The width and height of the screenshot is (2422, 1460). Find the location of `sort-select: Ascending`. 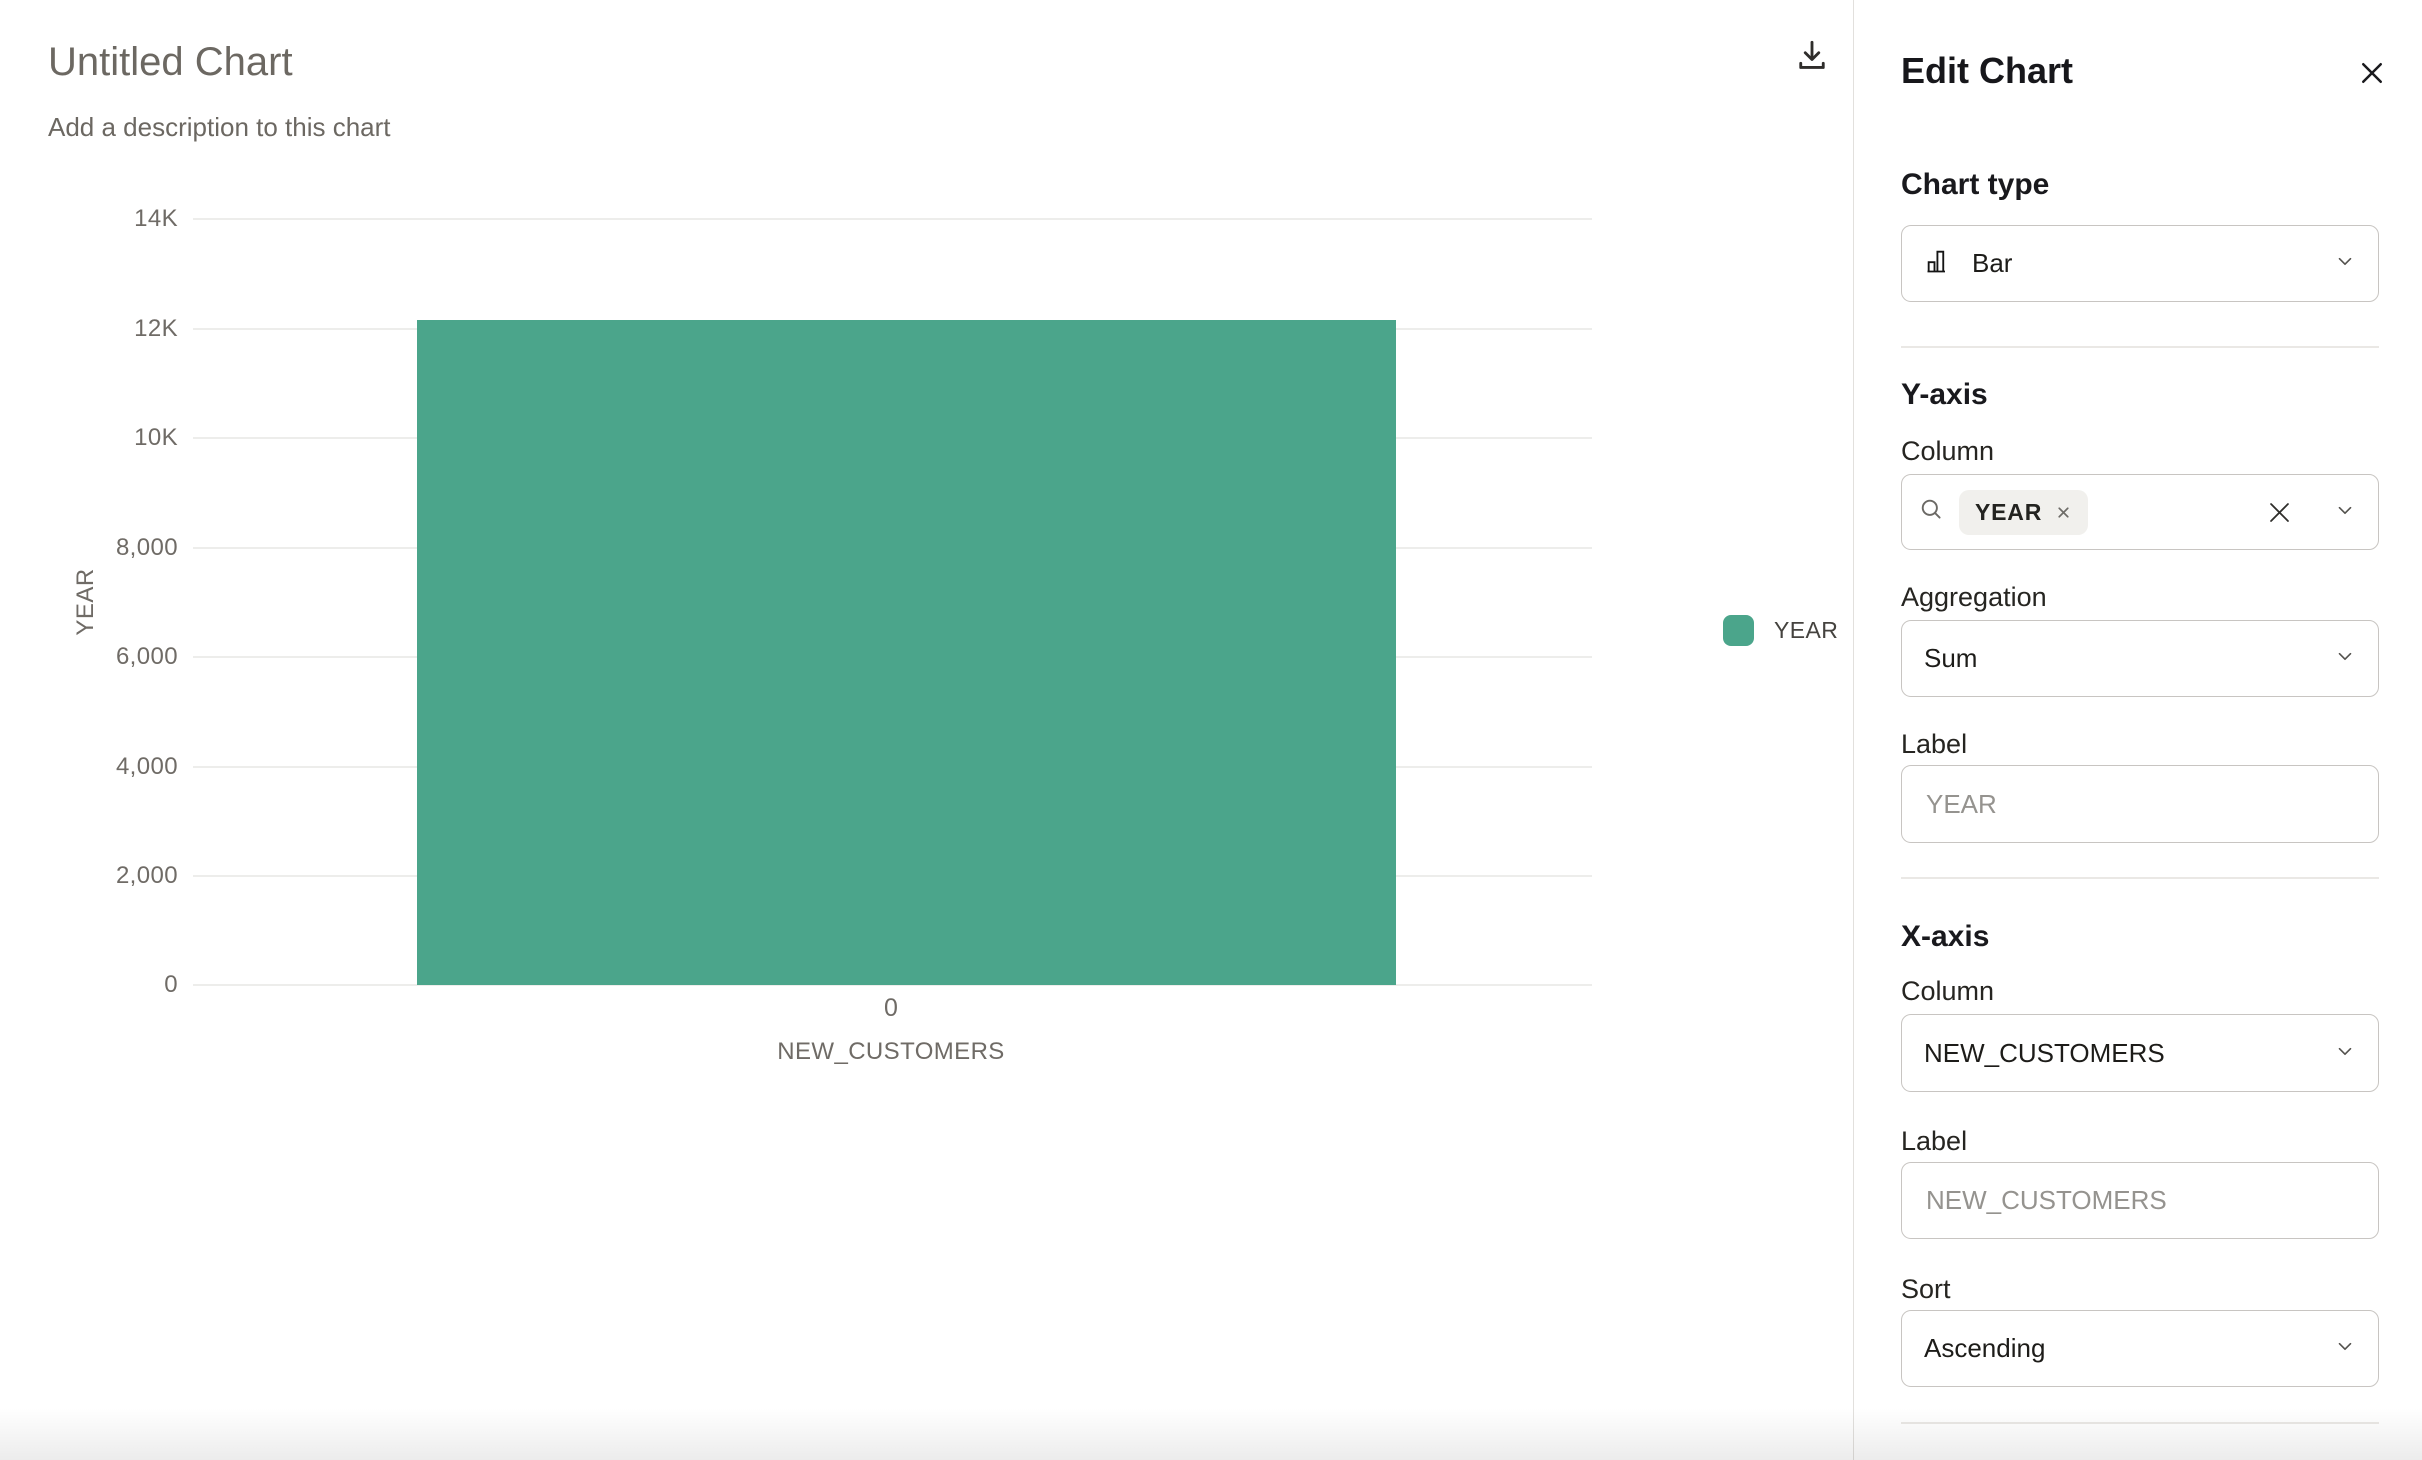

sort-select: Ascending is located at coordinates (2140, 1348).